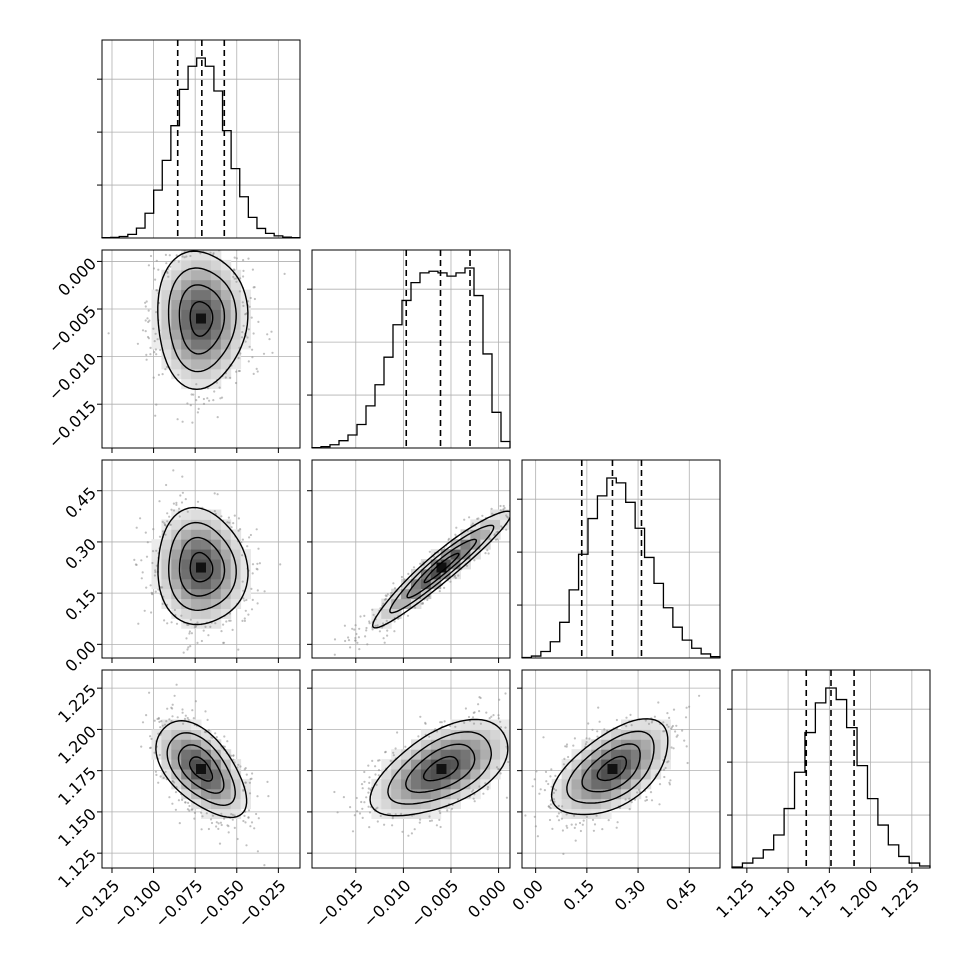  I want to click on panel-frame, so click(621, 769).